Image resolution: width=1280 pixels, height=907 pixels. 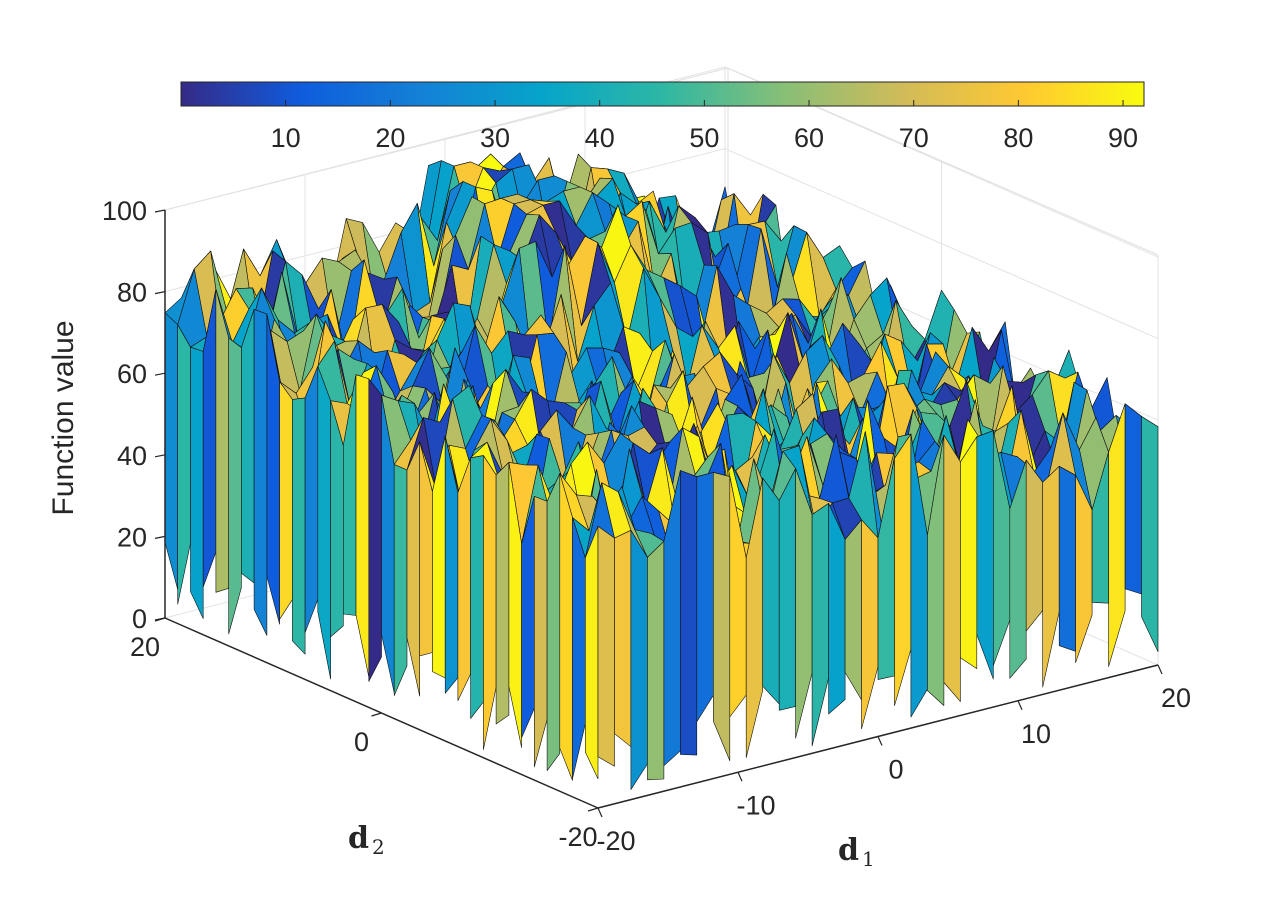 What do you see at coordinates (1176, 698) in the screenshot?
I see `x-tick-label: 20` at bounding box center [1176, 698].